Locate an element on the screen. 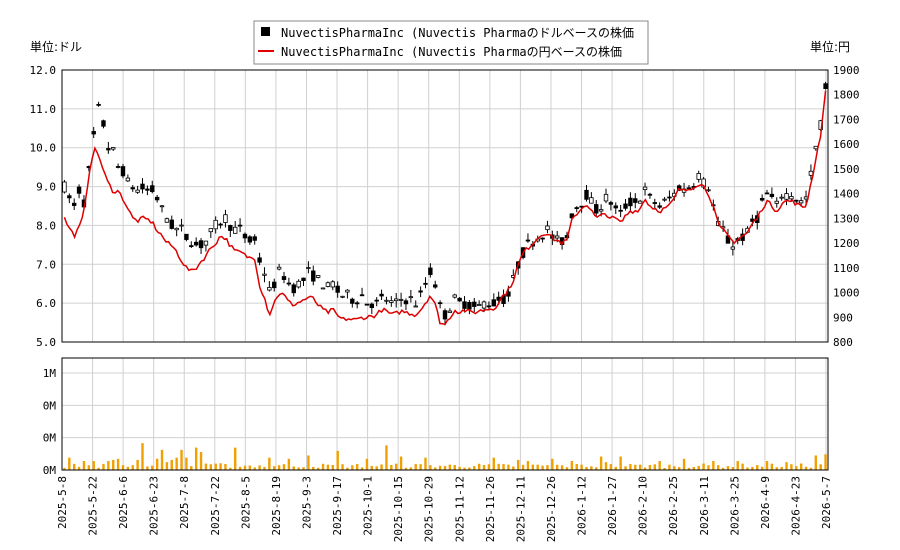 This screenshot has height=550, width=900. price-tick-label: 11.0 is located at coordinates (43, 109).